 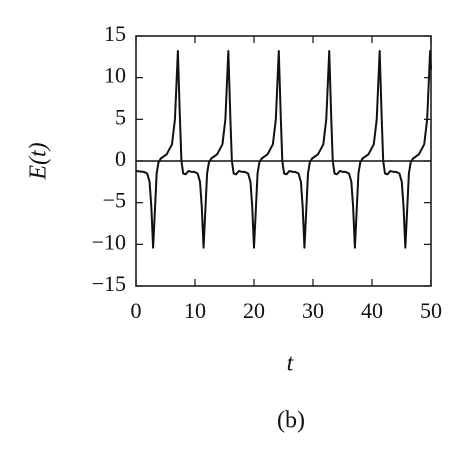 What do you see at coordinates (39, 161) in the screenshot?
I see `y-axis-label: E(t)` at bounding box center [39, 161].